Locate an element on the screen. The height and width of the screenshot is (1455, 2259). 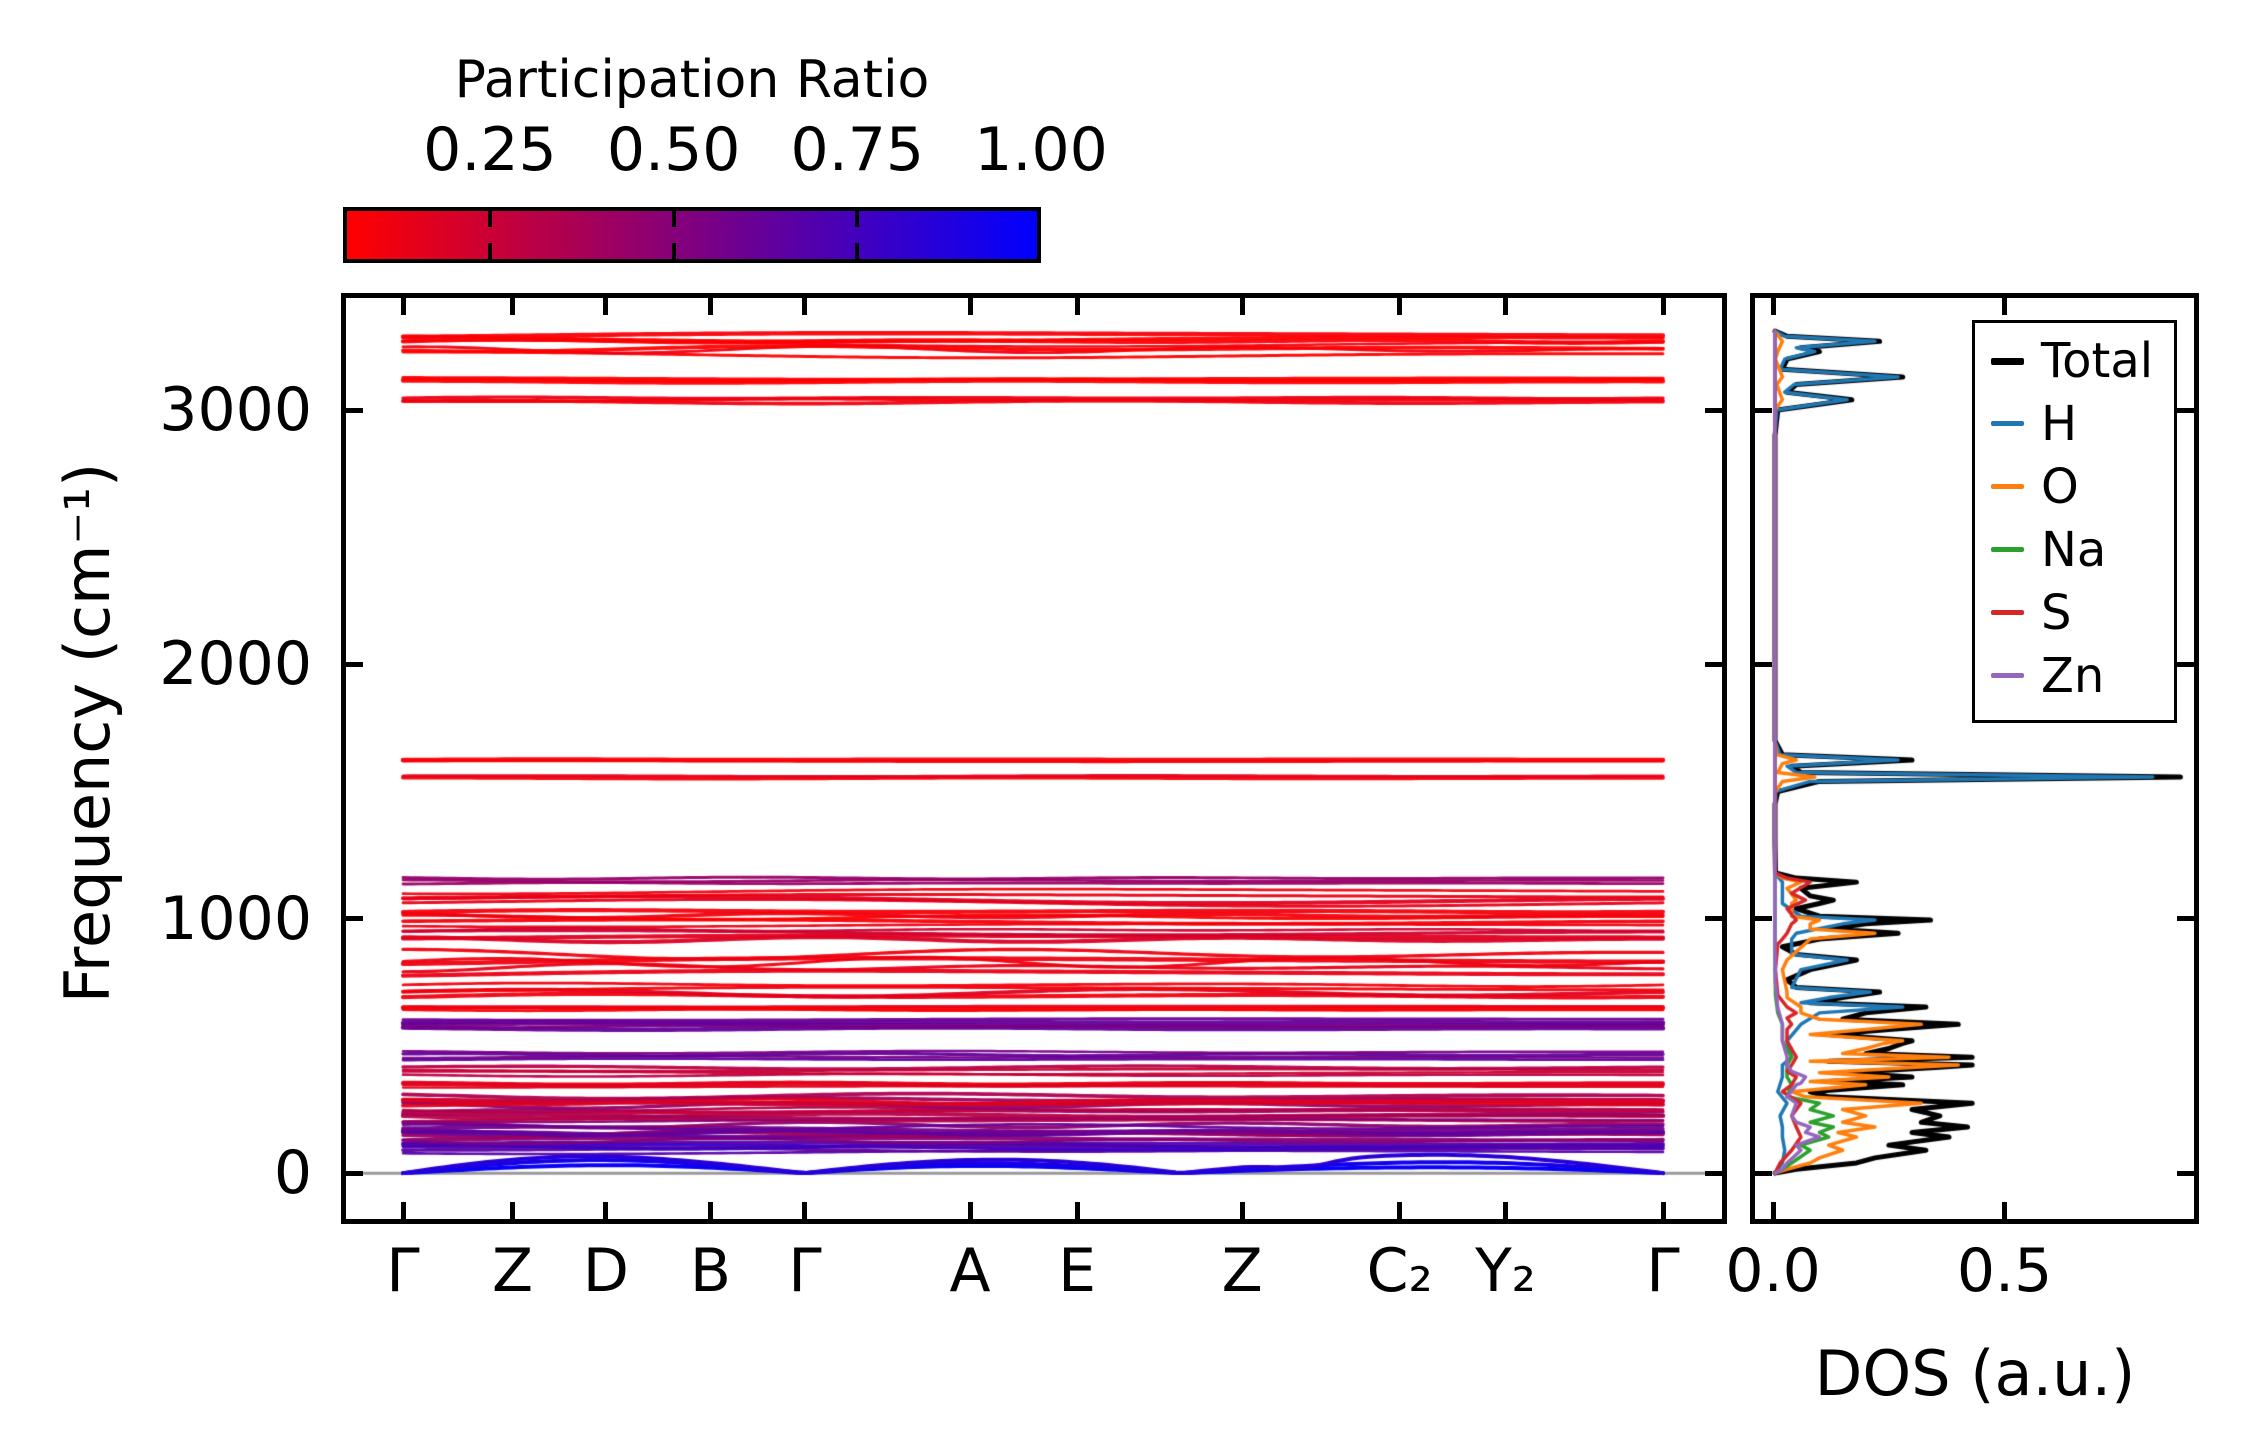
dos-axes is located at coordinates (1974, 758).